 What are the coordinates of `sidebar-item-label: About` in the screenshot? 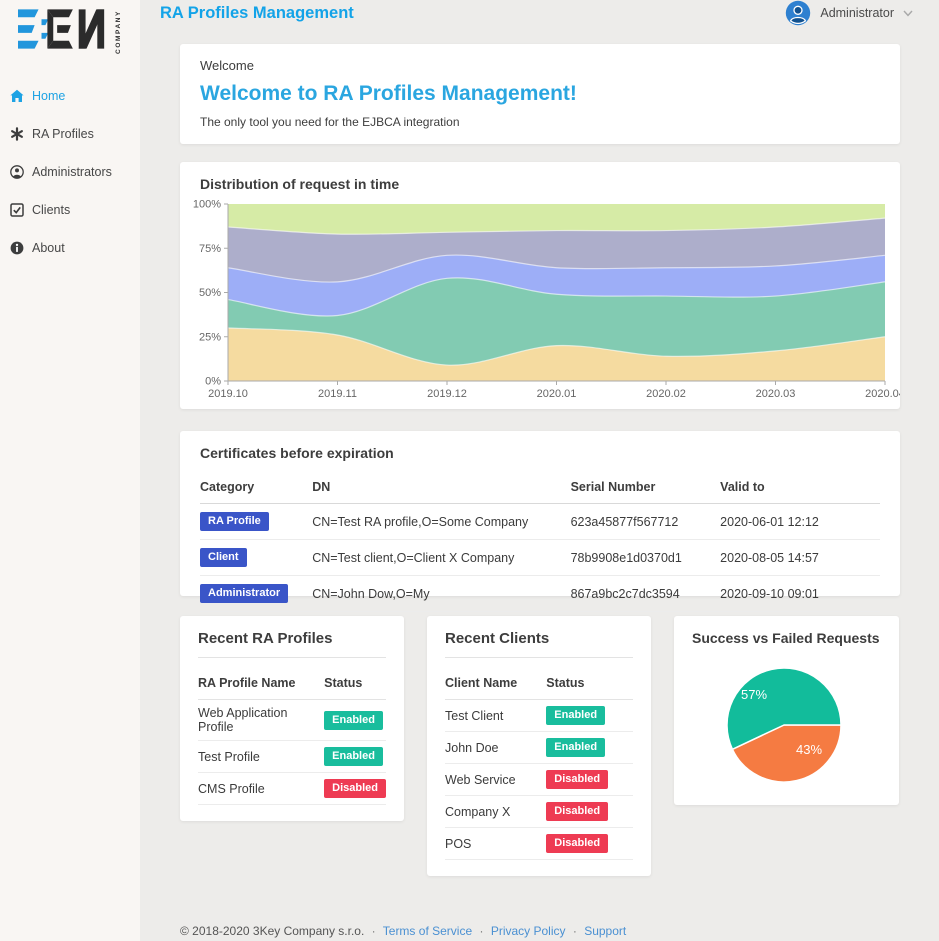 It's located at (48, 248).